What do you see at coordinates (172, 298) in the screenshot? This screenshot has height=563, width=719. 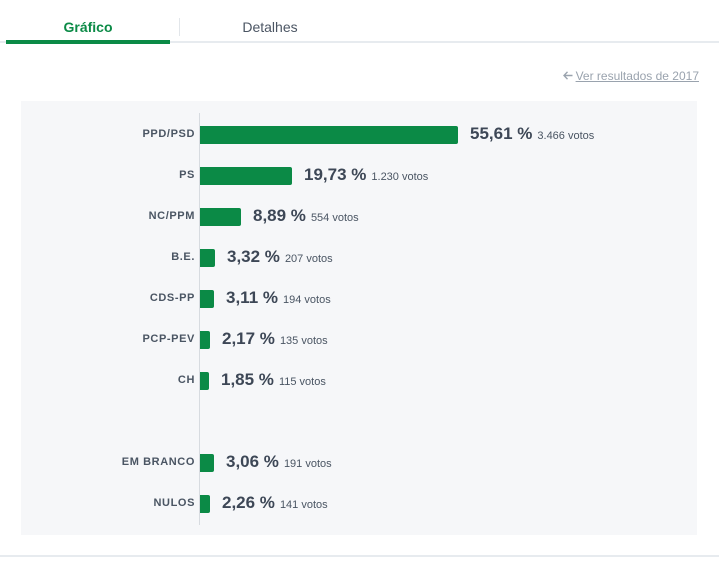 I see `bar-label: CDS-PP` at bounding box center [172, 298].